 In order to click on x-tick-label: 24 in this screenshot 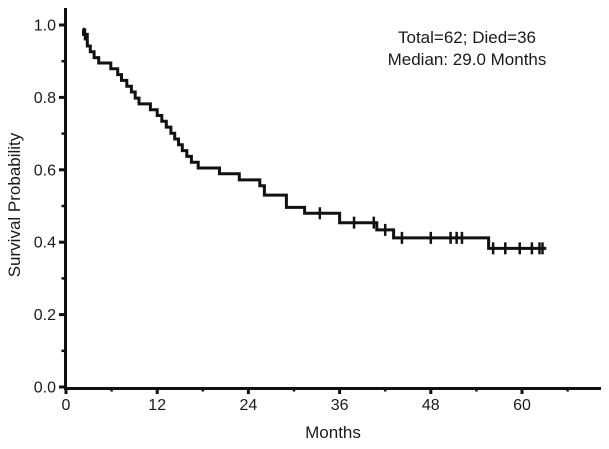, I will do `click(249, 405)`.